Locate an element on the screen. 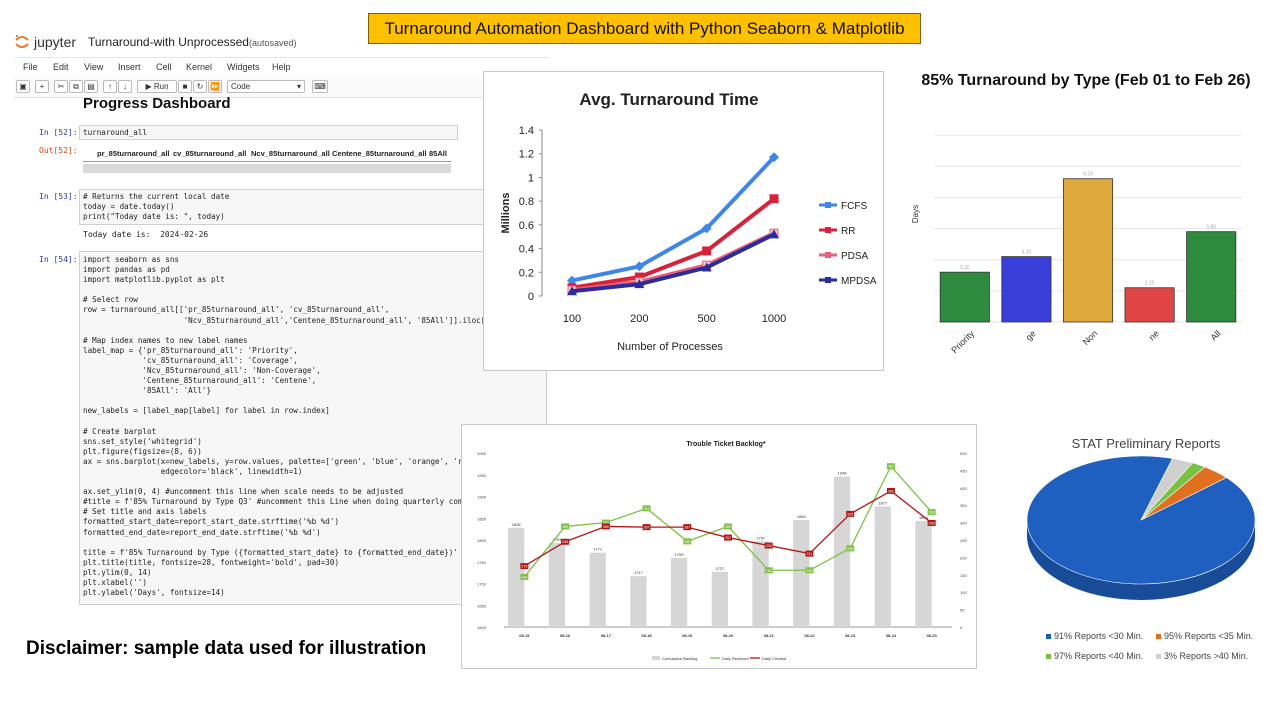 This screenshot has height=720, width=1280. legend-label: 3% Reports >40 Min. is located at coordinates (1206, 656).